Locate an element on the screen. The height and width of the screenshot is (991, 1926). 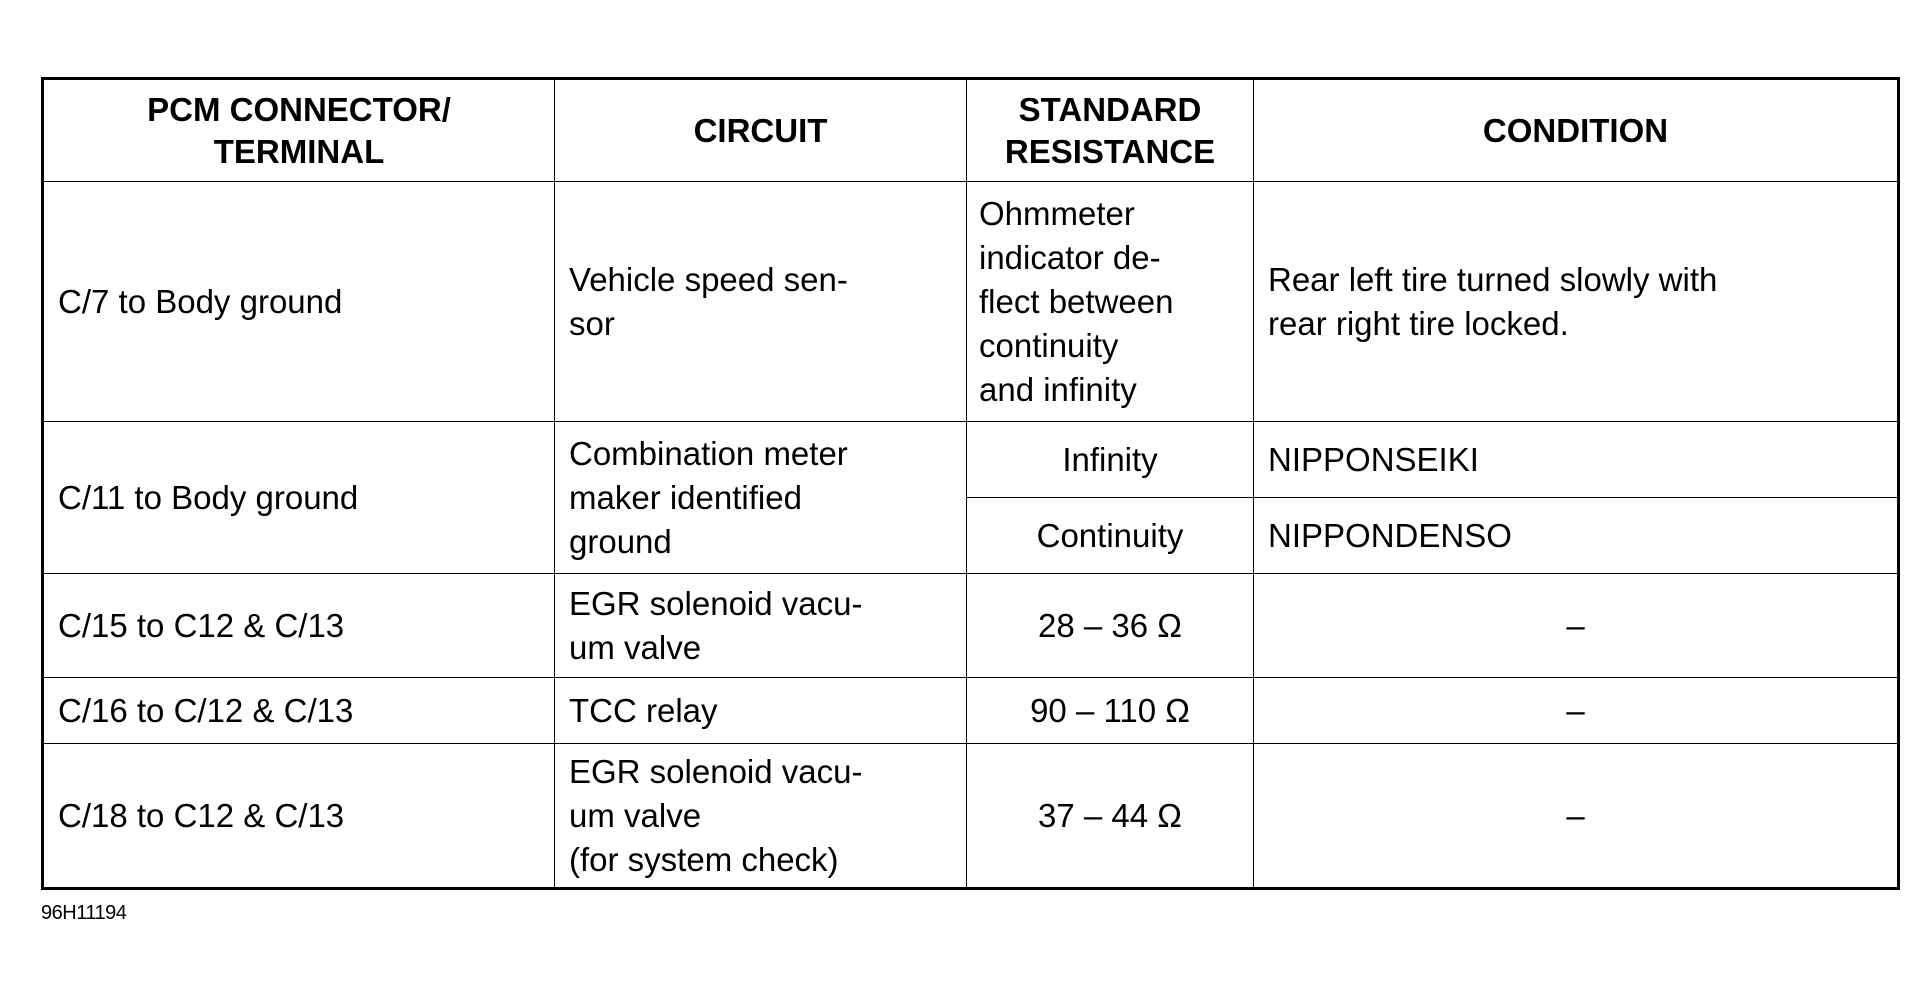
circuit-cell: EGR solenoid vacu- um valve is located at coordinates (760, 625).